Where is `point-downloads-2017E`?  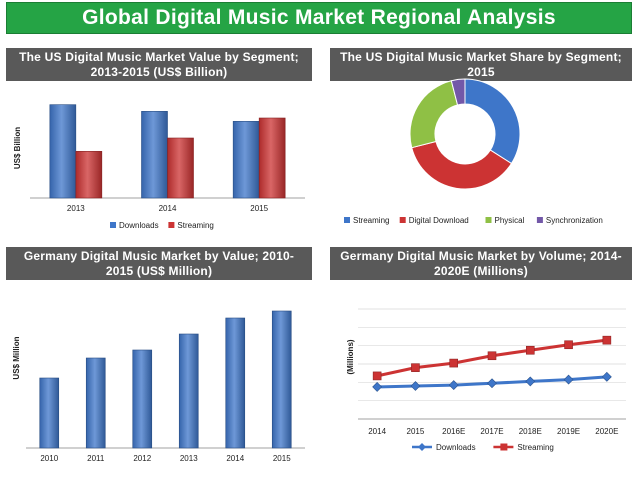 point-downloads-2017E is located at coordinates (492, 383).